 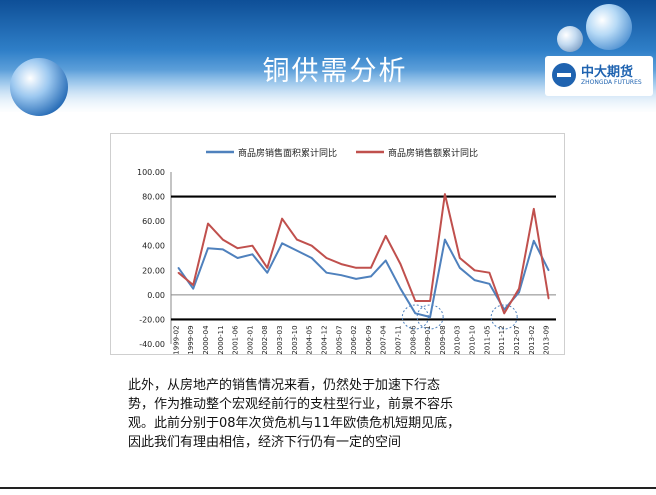 What do you see at coordinates (153, 221) in the screenshot?
I see `y-tick-label: 60.00` at bounding box center [153, 221].